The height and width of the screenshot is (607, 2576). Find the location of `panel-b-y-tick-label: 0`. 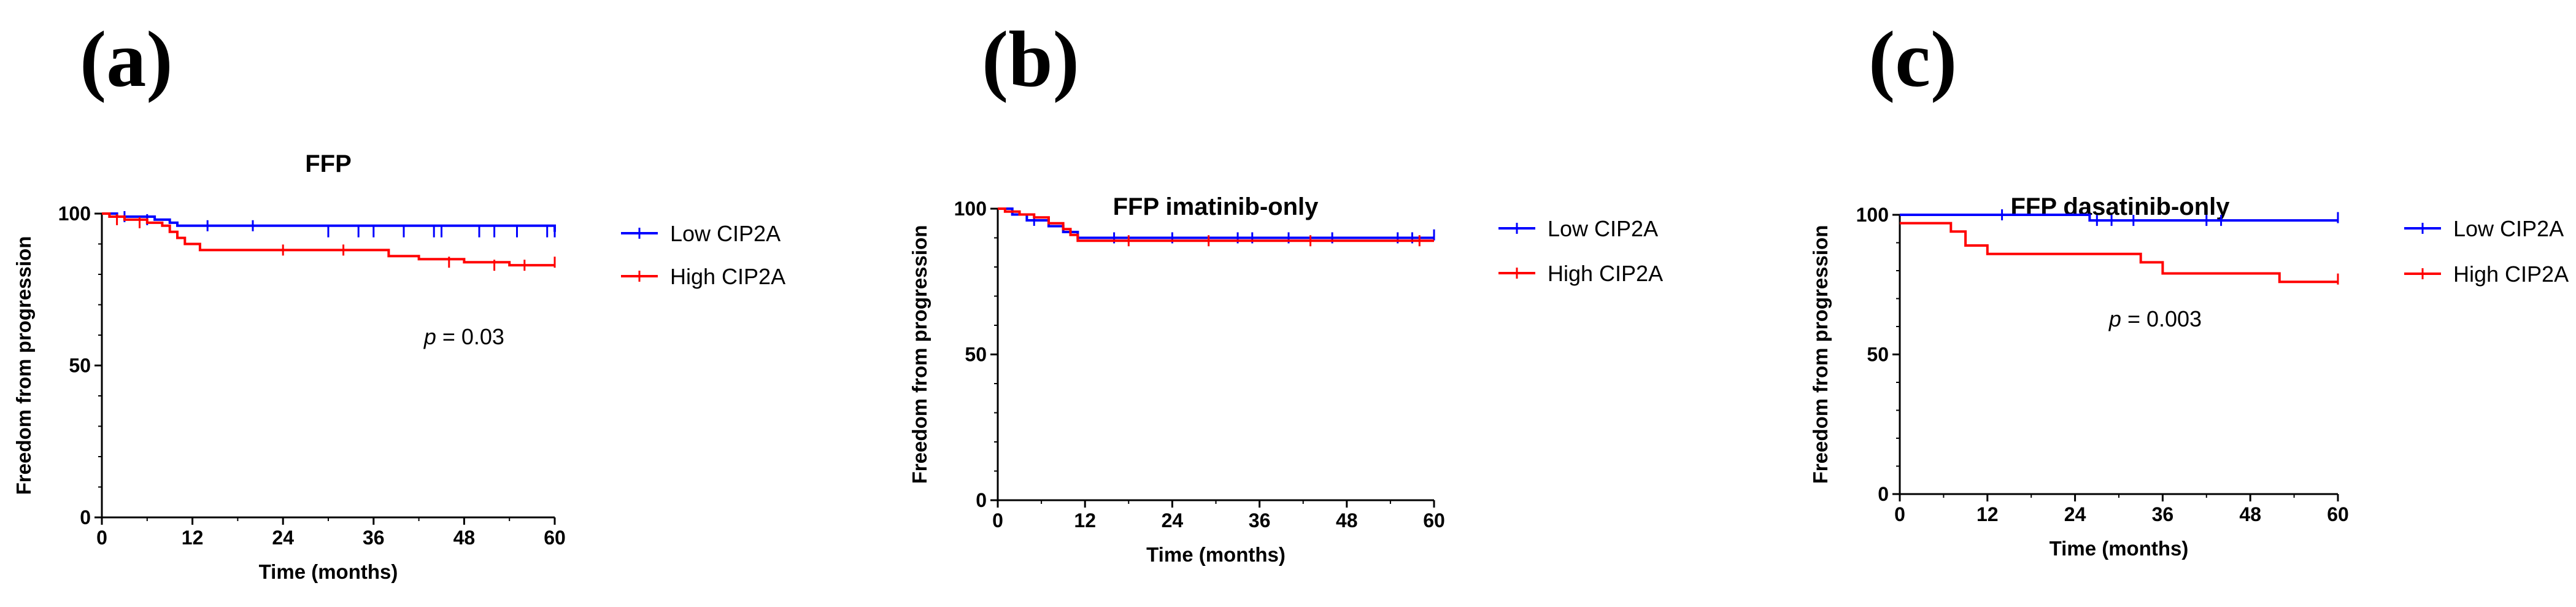

panel-b-y-tick-label: 0 is located at coordinates (981, 500).